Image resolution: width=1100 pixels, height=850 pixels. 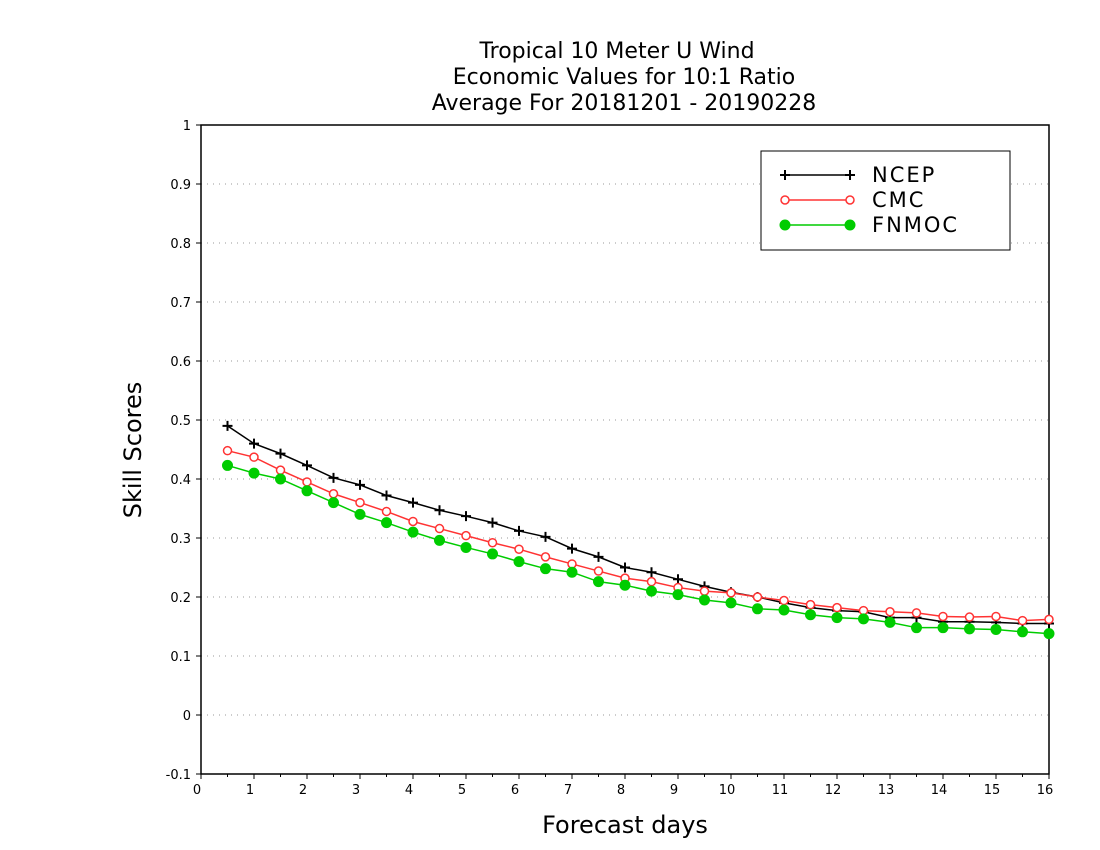 What do you see at coordinates (515, 790) in the screenshot?
I see `x-tick-label: 6` at bounding box center [515, 790].